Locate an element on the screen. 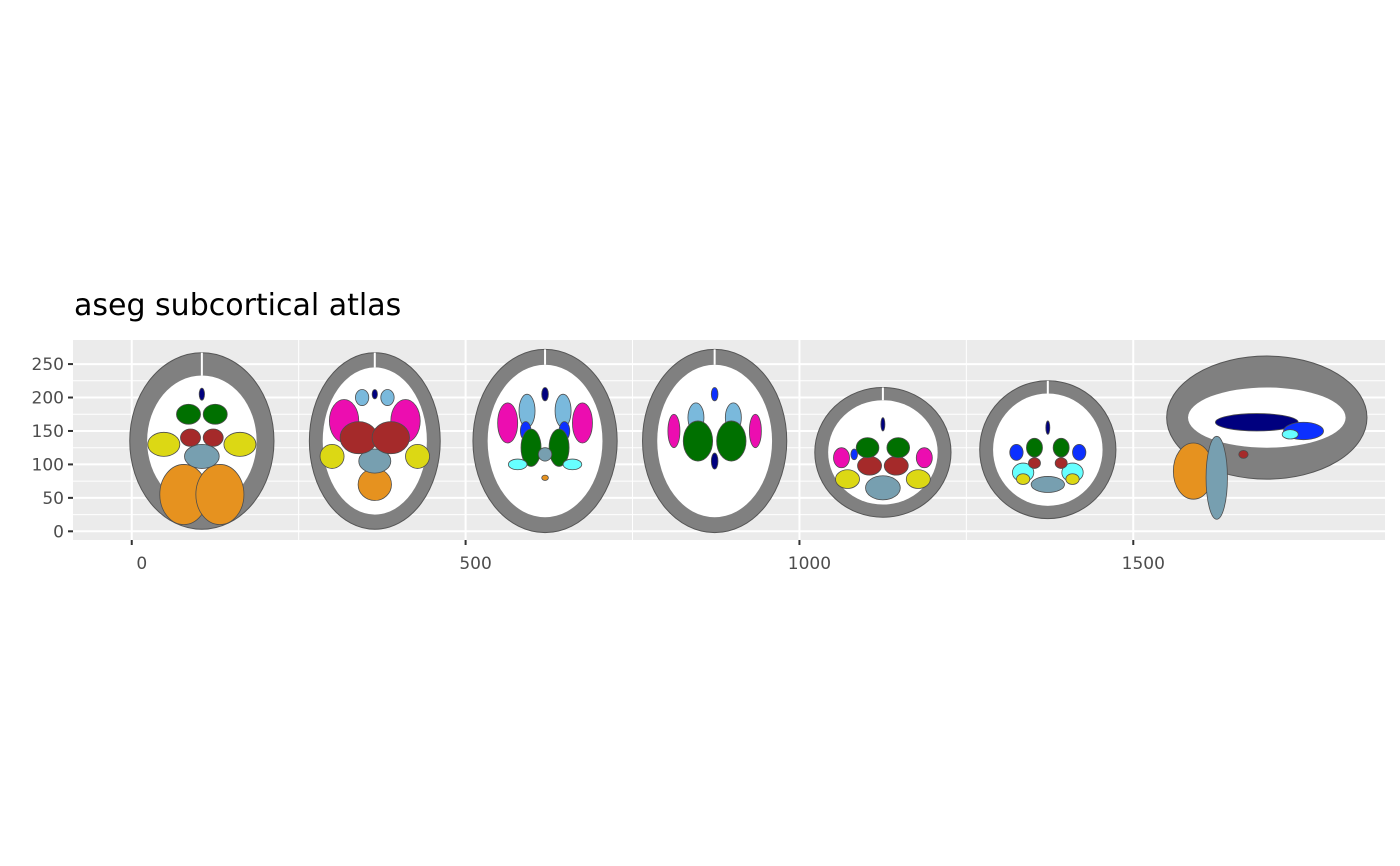 The width and height of the screenshot is (1400, 866). y-tick-label: 0 is located at coordinates (58, 532).